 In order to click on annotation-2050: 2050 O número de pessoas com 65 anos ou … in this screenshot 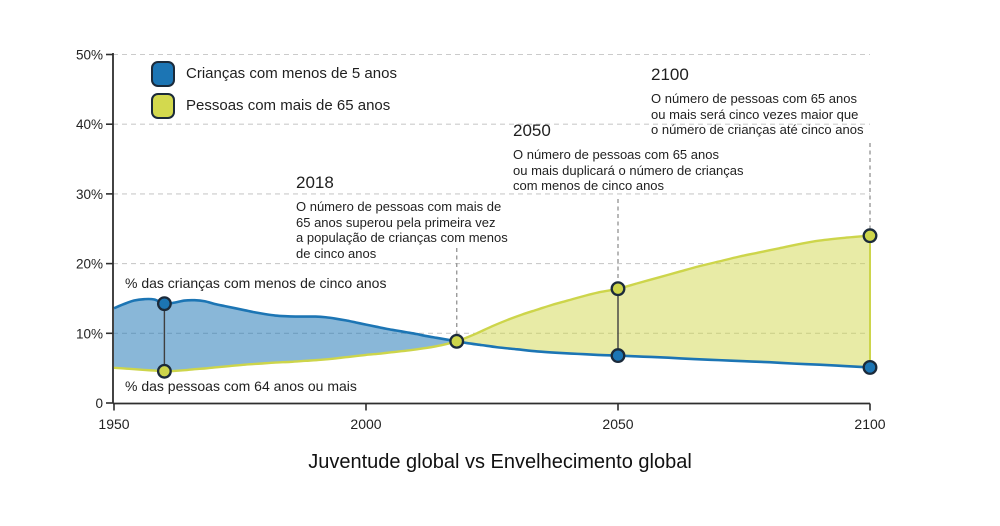, I will do `click(628, 157)`.